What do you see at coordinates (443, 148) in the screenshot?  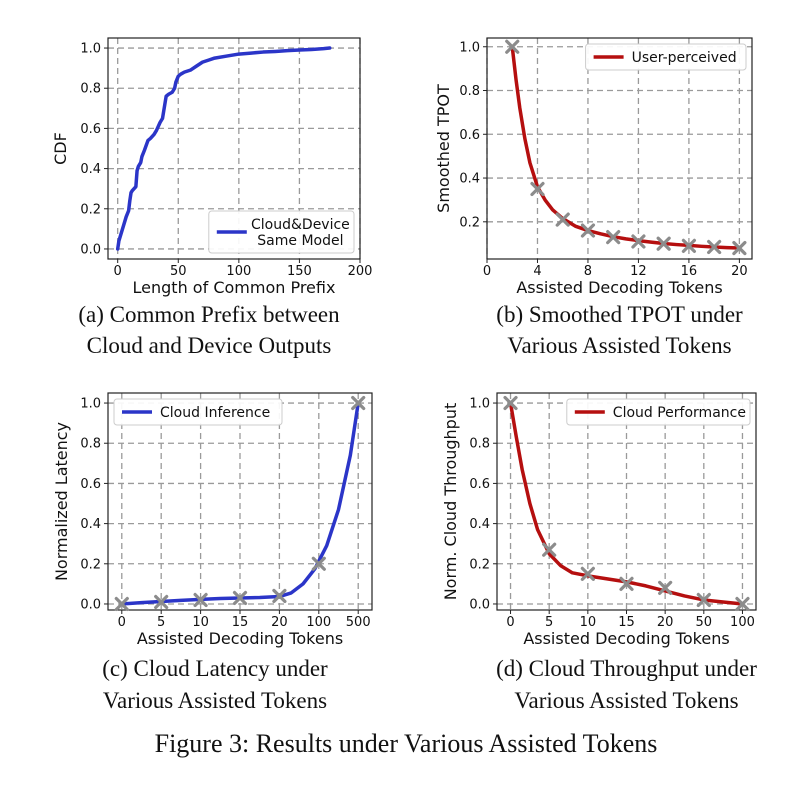 I see `y-axis-label: Smoothed TPOT` at bounding box center [443, 148].